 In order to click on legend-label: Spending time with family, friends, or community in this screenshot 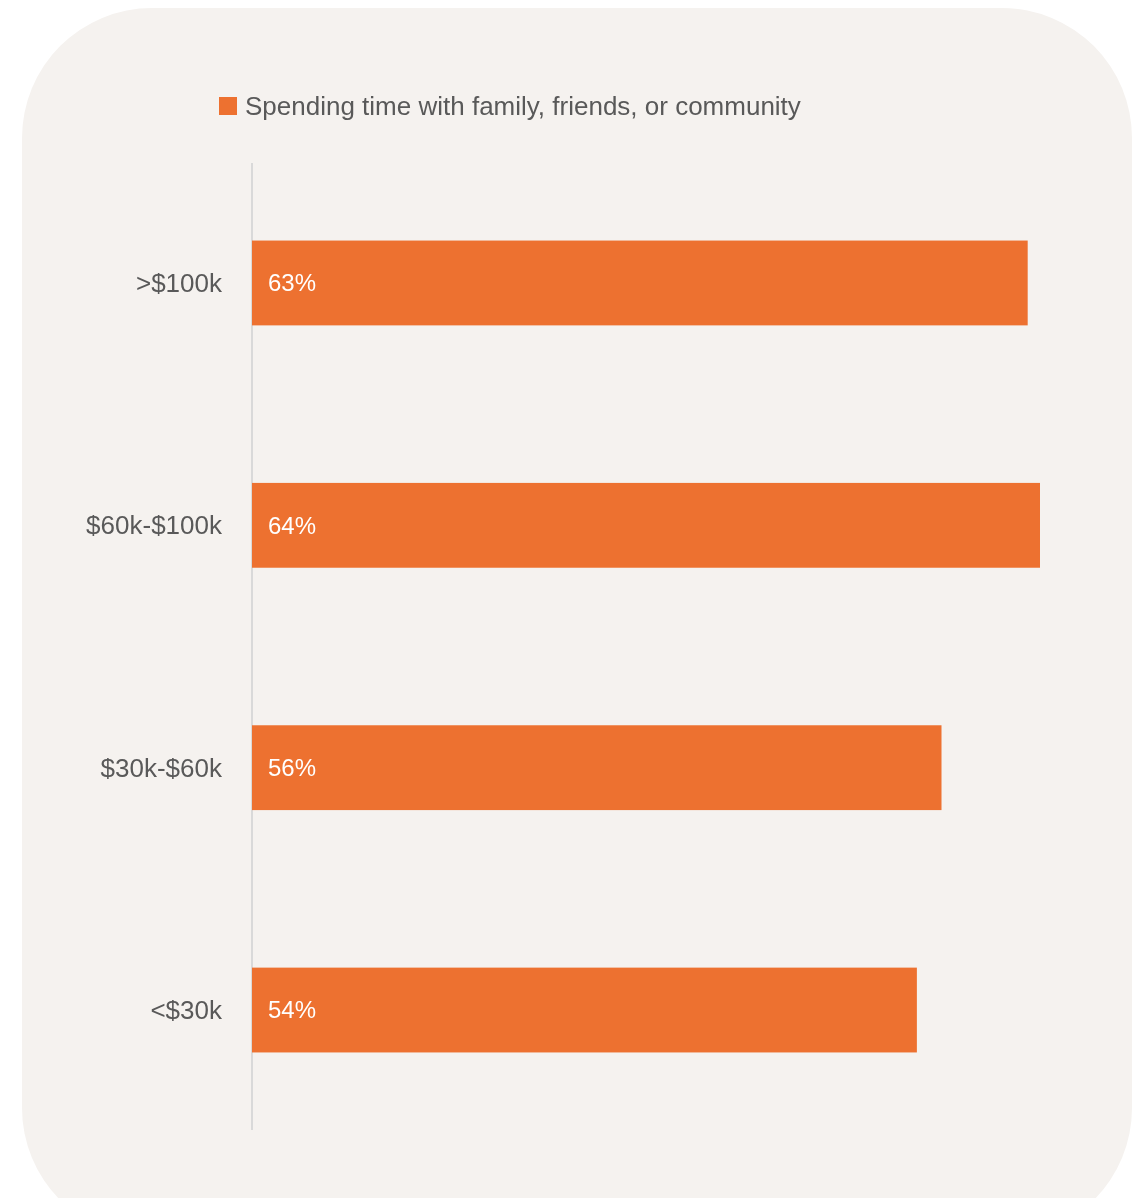, I will do `click(523, 106)`.